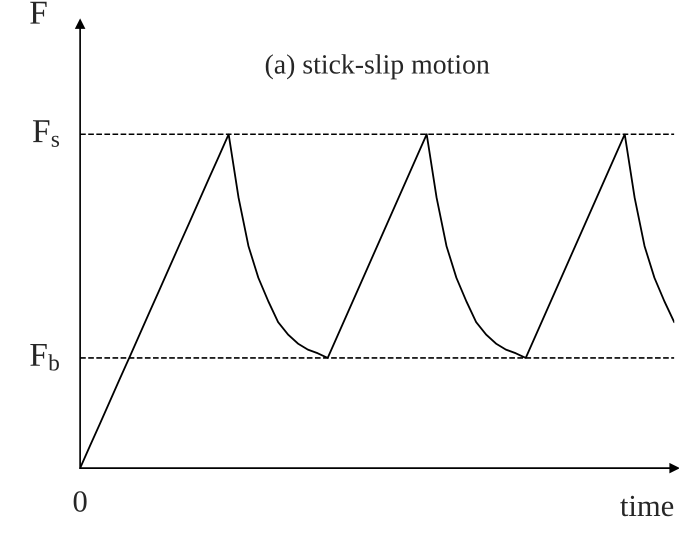 The height and width of the screenshot is (535, 679). Describe the element at coordinates (647, 506) in the screenshot. I see `x-axis-title: time` at that location.